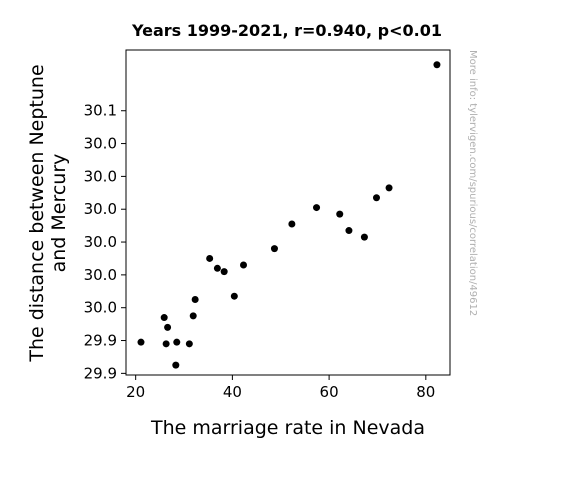 Image resolution: width=575 pixels, height=500 pixels. Describe the element at coordinates (287, 428) in the screenshot. I see `x-axis-label: The marriage rate in Nevada` at that location.